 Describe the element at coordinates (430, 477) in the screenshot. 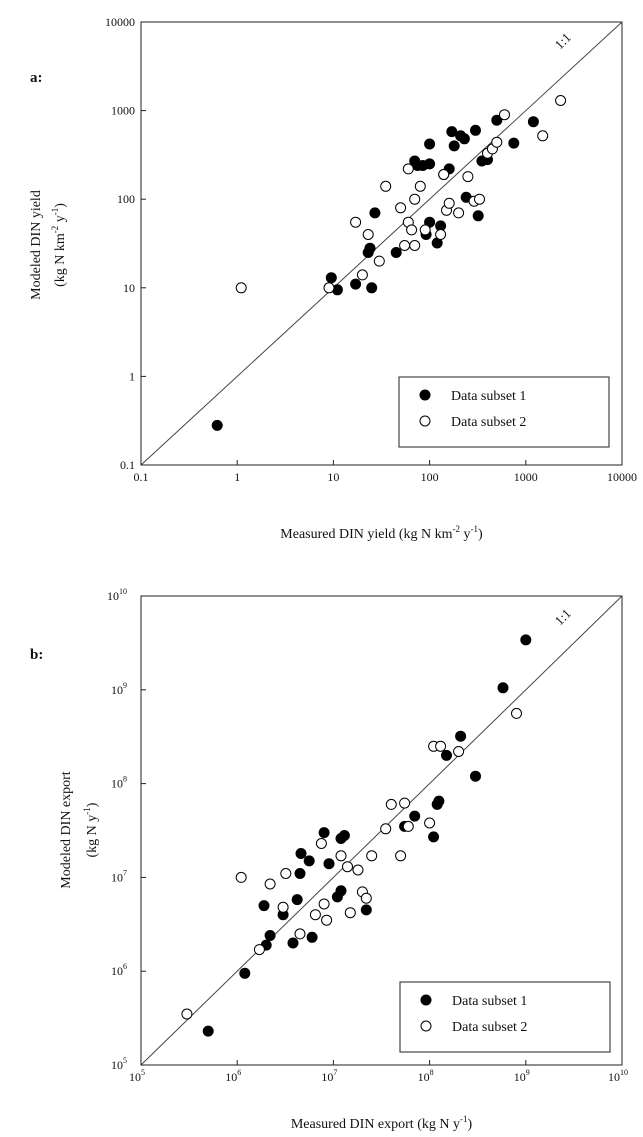

I see `tick-base: 100` at that location.